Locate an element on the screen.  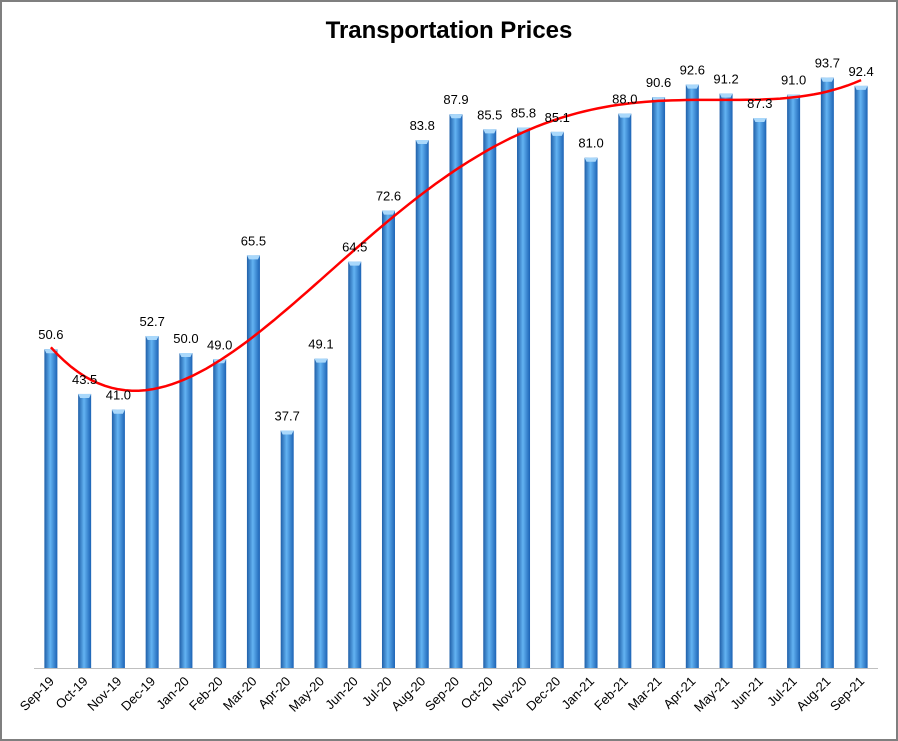
data-label: 85.8 is located at coordinates (523, 112).